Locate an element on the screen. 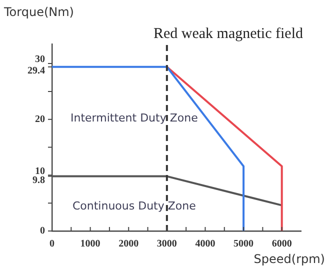 This screenshot has height=271, width=331. y-tick-label: 20 is located at coordinates (40, 119).